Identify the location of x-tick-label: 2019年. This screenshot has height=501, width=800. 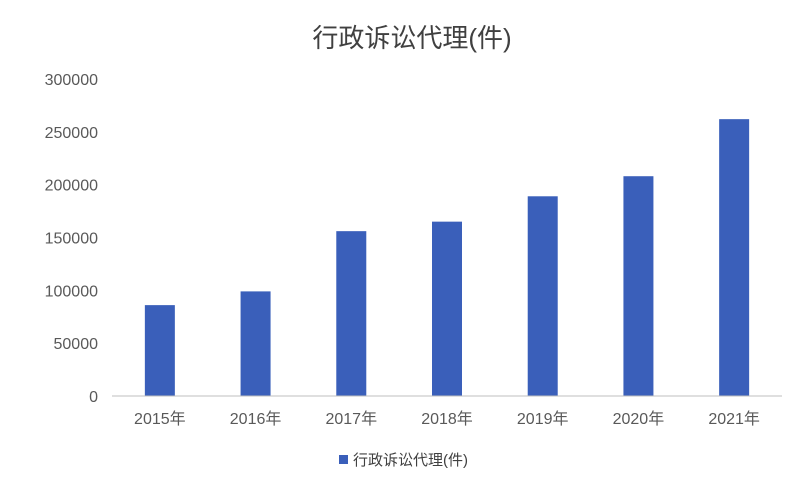
(543, 419).